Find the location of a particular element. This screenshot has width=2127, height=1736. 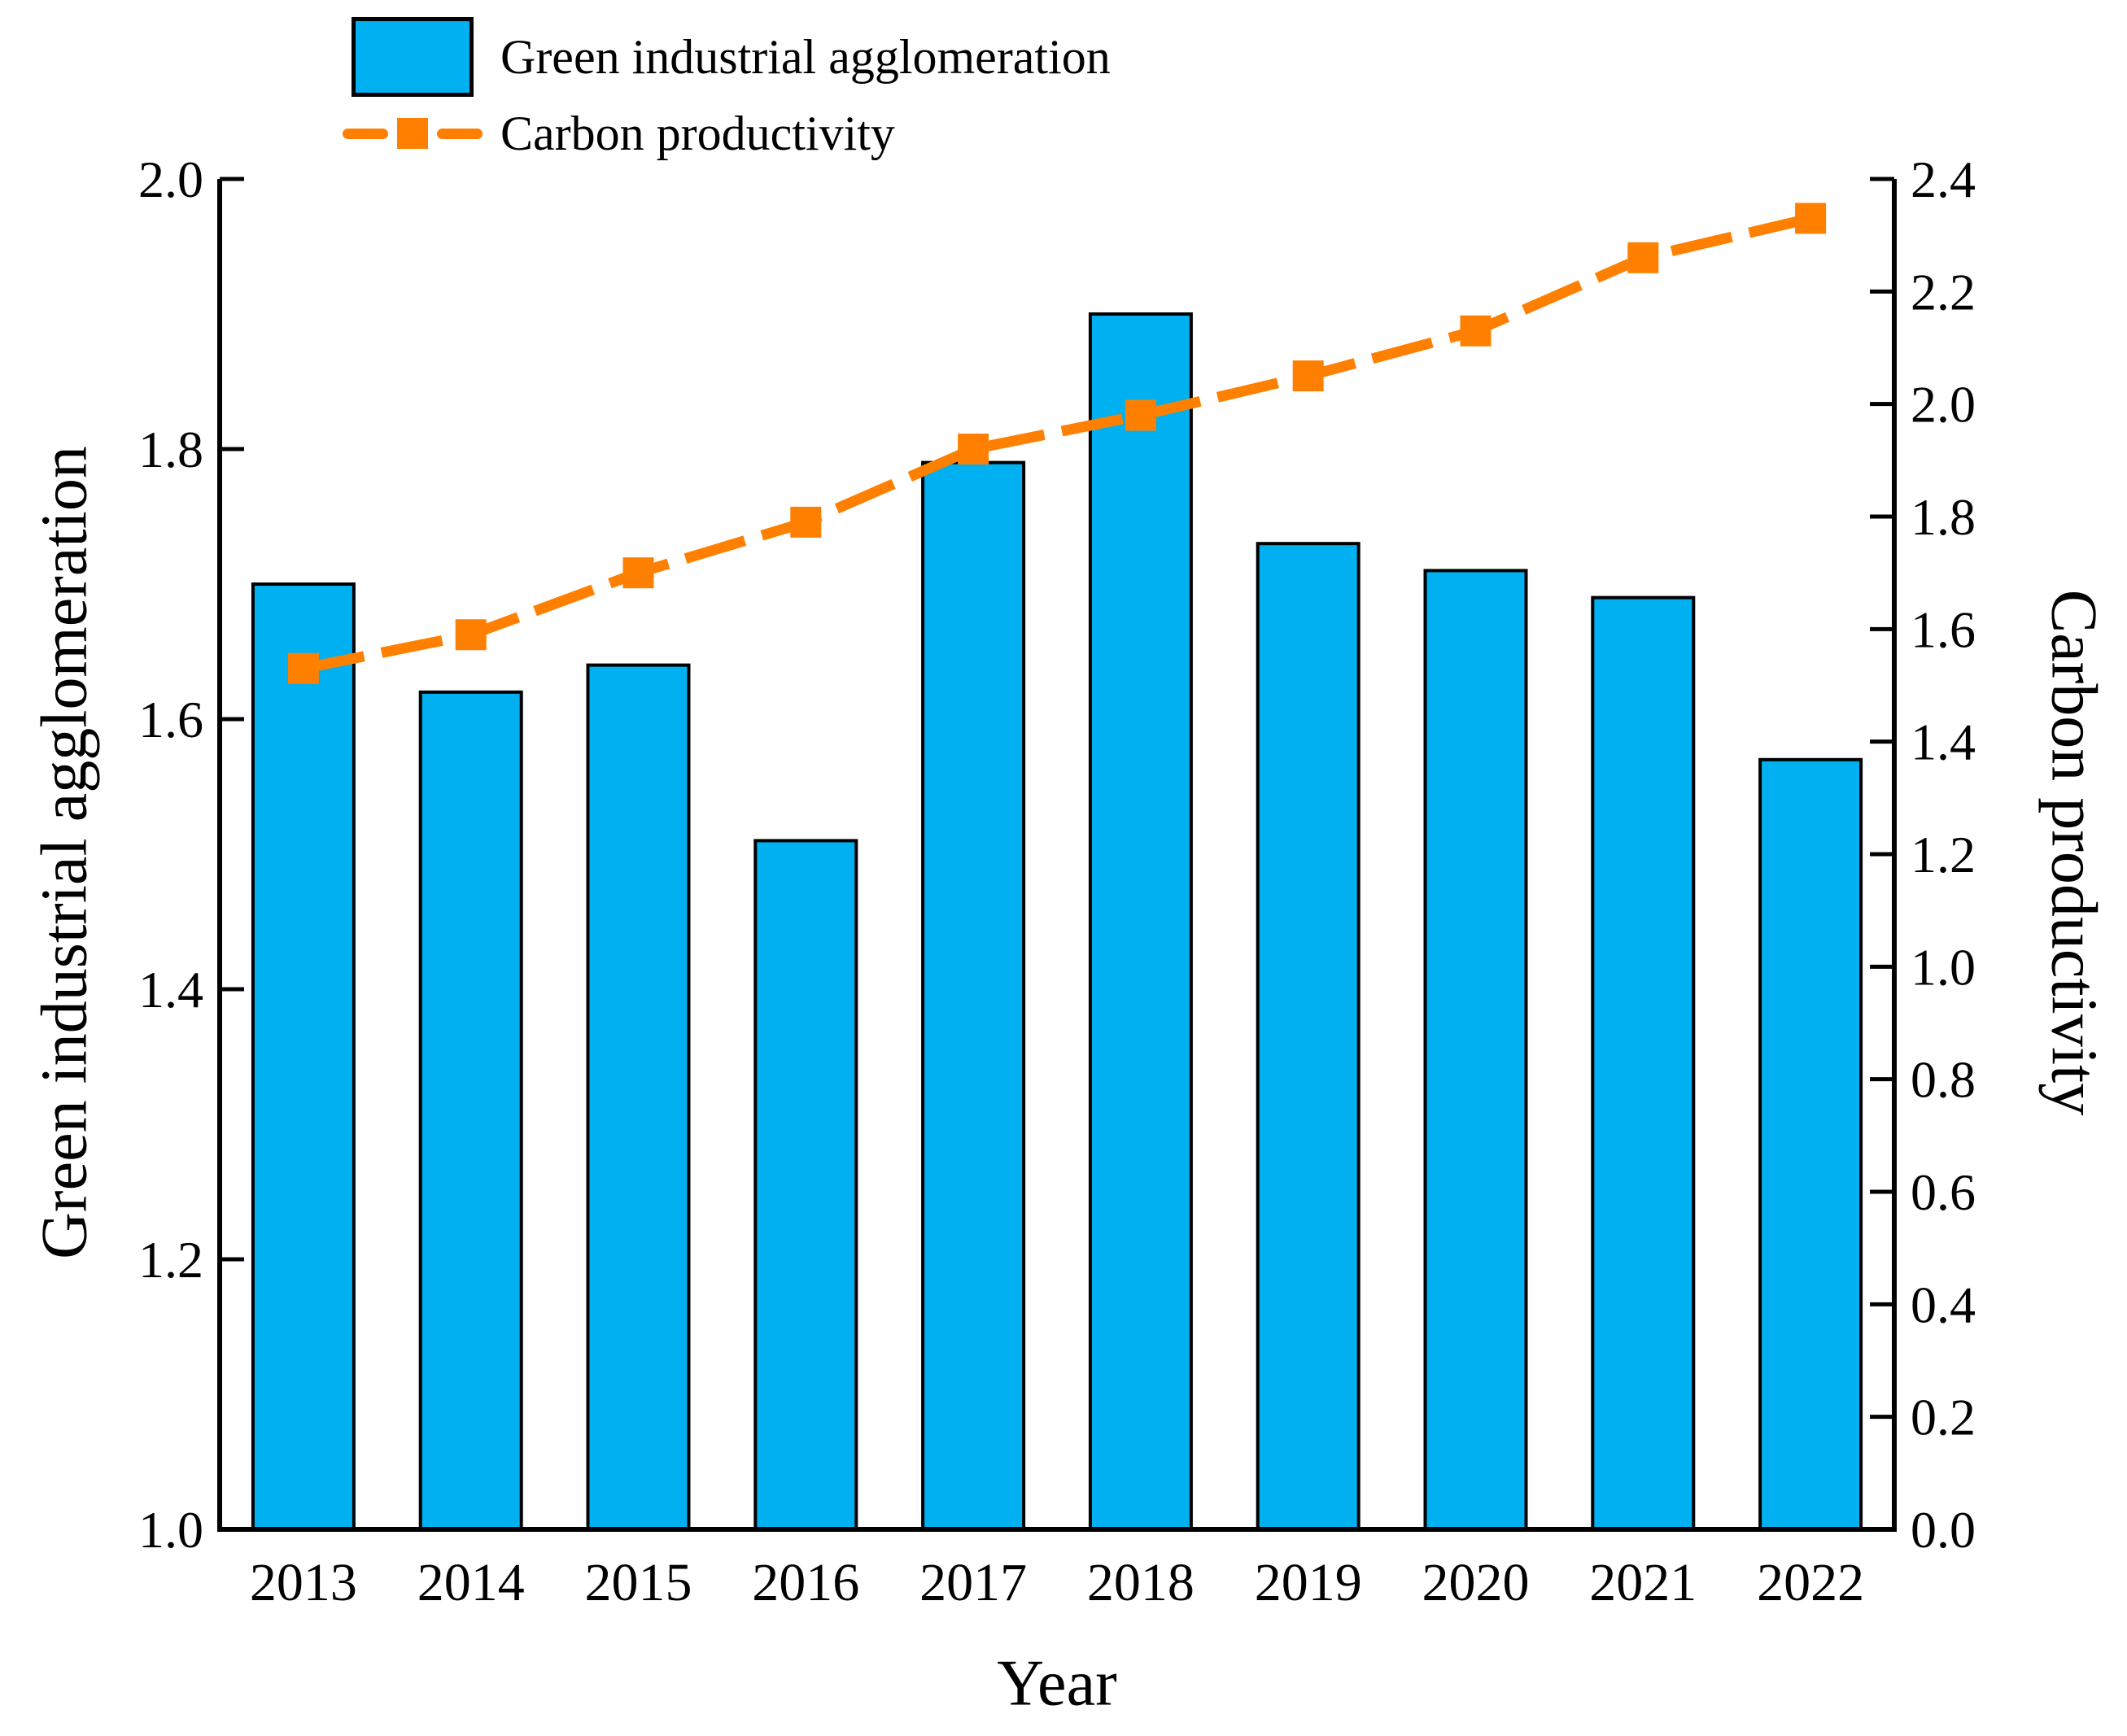

bar-2022 is located at coordinates (1810, 1144).